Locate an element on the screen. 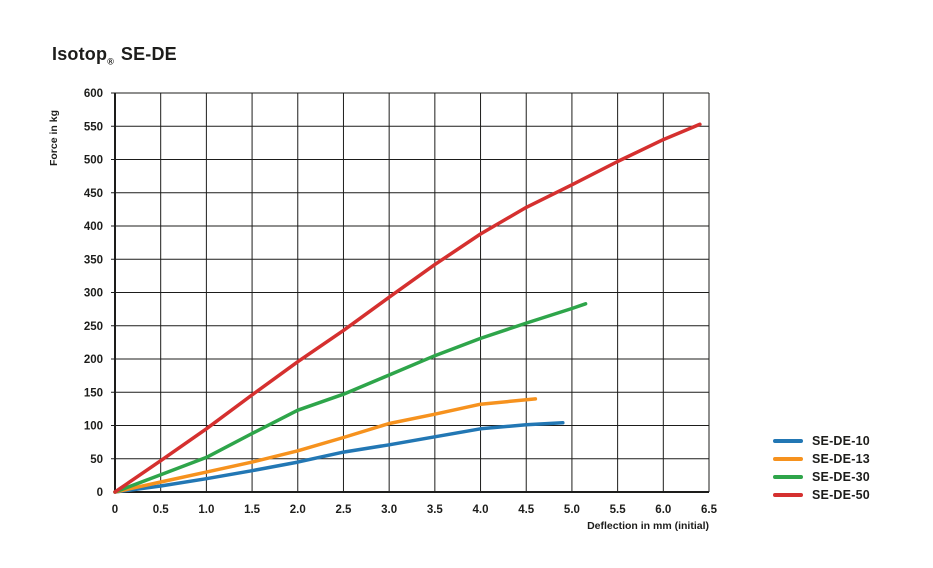 This screenshot has width=933, height=568. x-tick-label: 6.5 is located at coordinates (709, 510).